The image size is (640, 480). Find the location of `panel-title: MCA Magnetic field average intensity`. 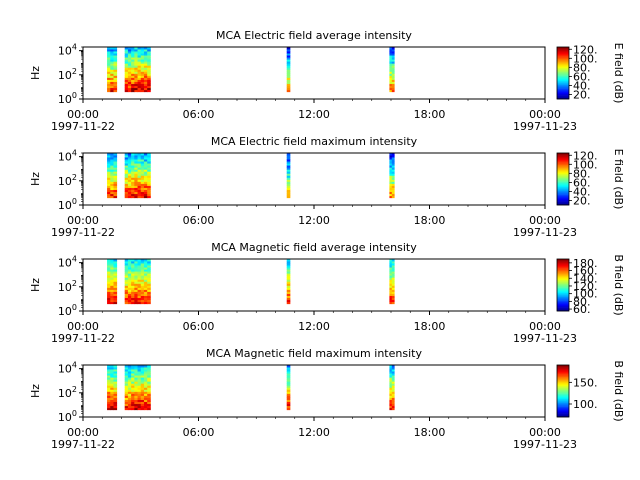

panel-title: MCA Magnetic field average intensity is located at coordinates (314, 247).